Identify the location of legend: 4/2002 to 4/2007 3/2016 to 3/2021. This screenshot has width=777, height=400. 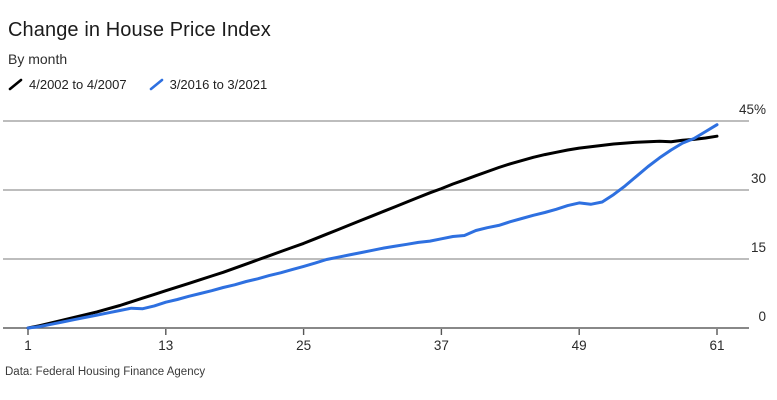
(137, 84).